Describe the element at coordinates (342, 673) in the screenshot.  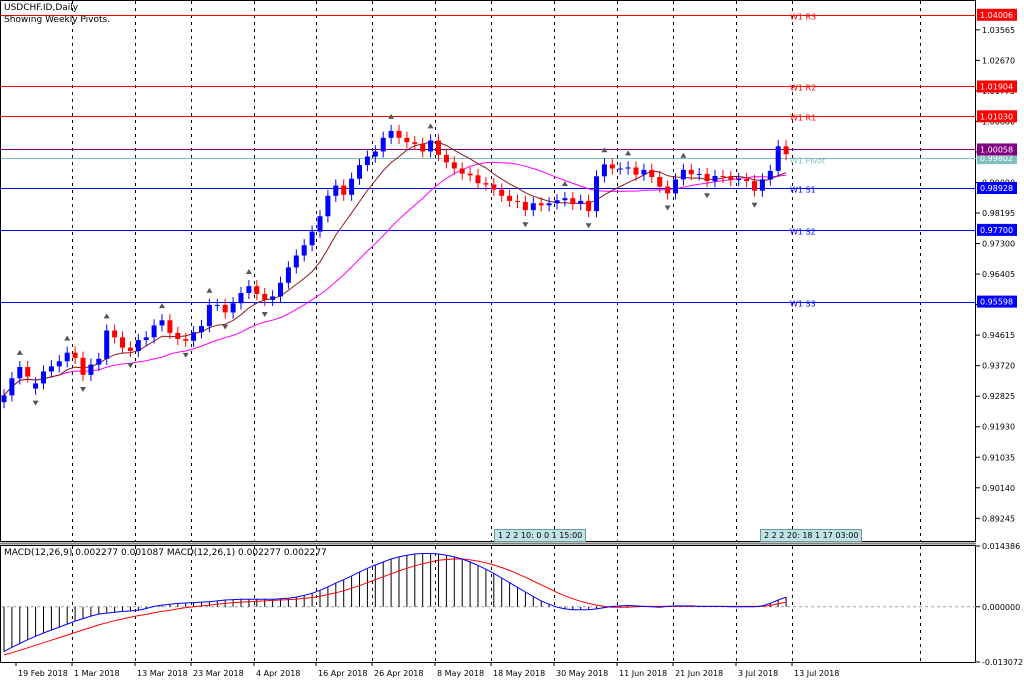
I see `time-tick-label: 16 Apr 2018` at that location.